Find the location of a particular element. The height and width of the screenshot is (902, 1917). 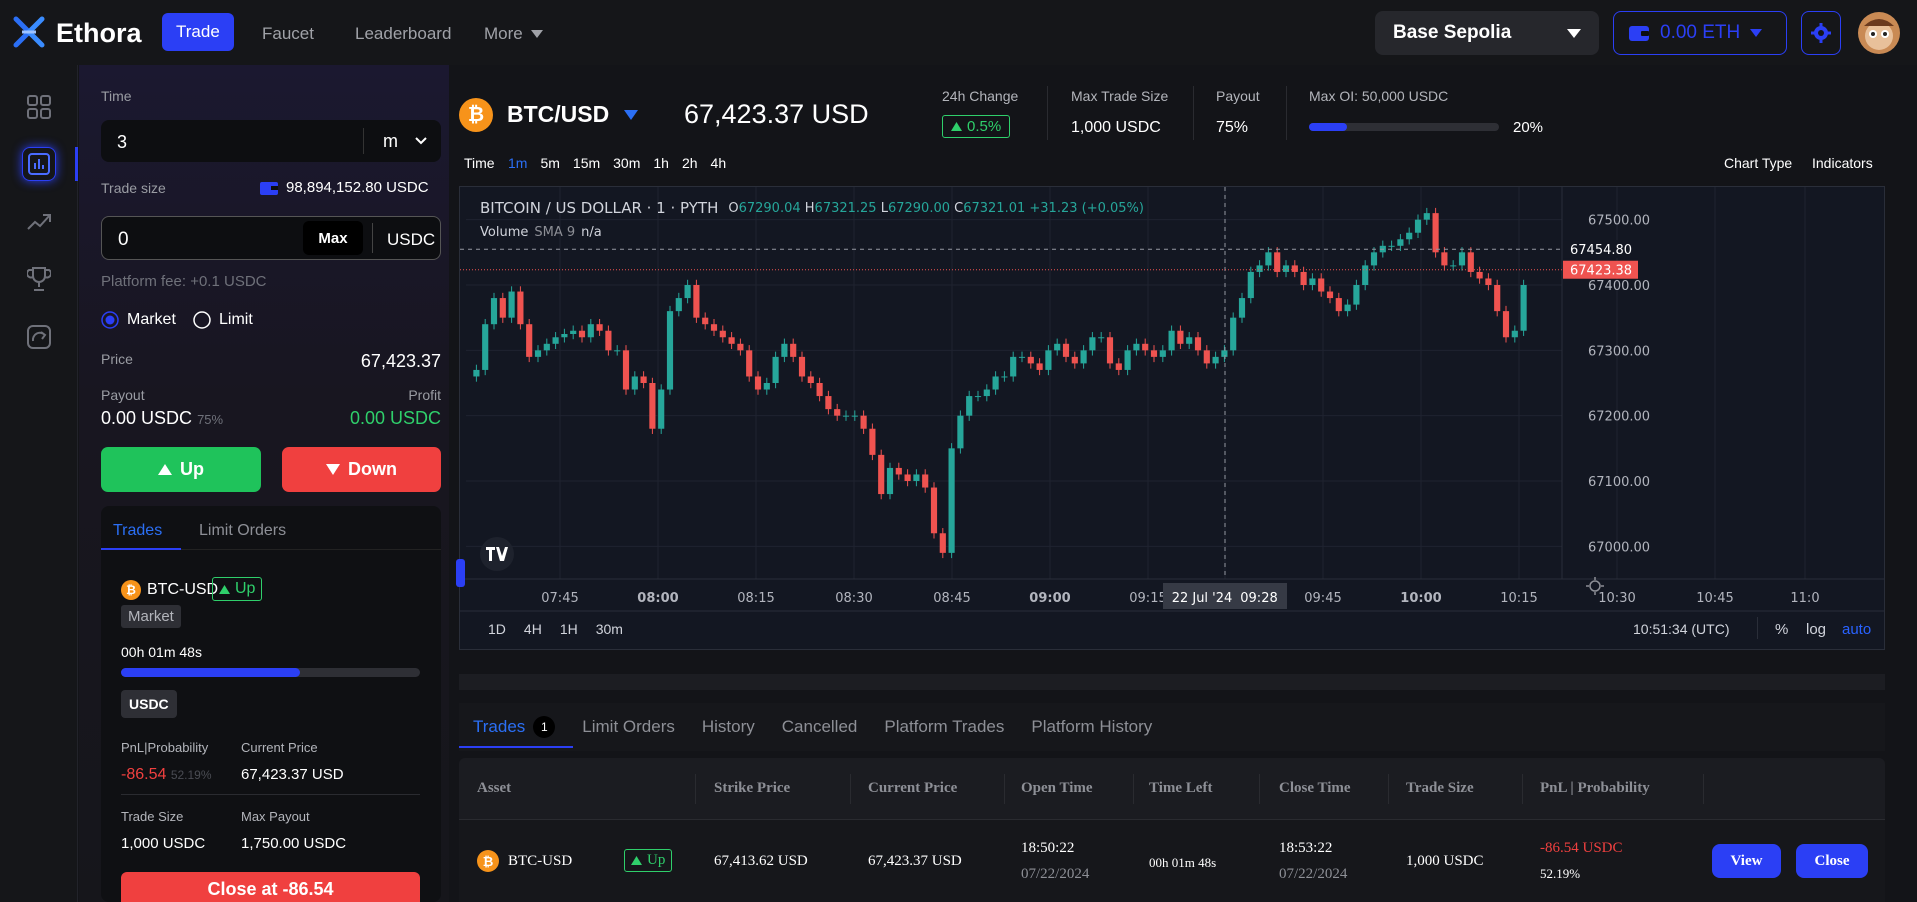

trend-icon is located at coordinates (39, 222).